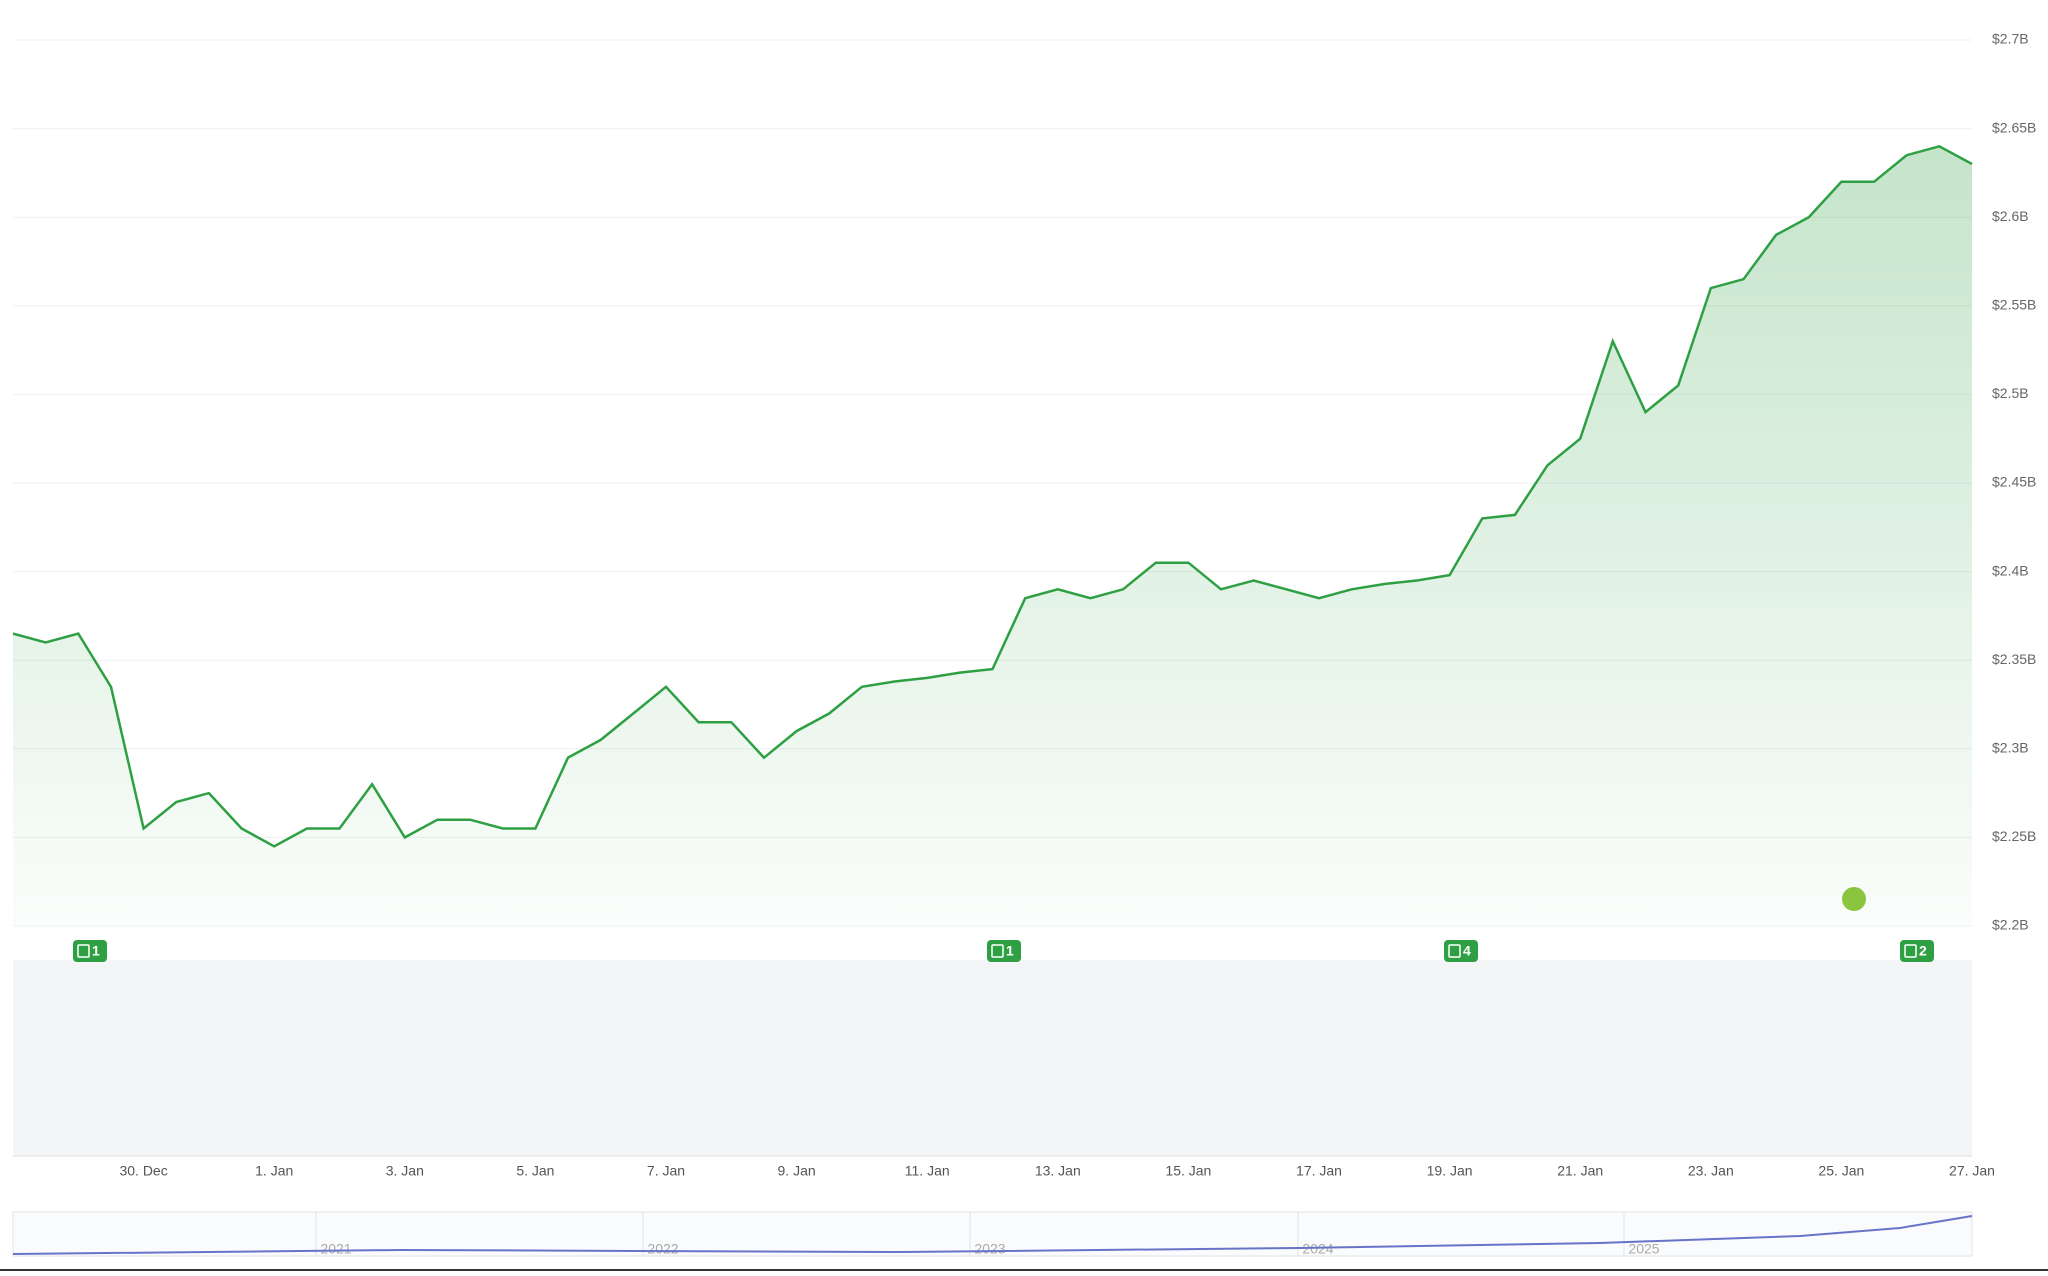  I want to click on x-tick-label: 15. Jan, so click(1188, 1171).